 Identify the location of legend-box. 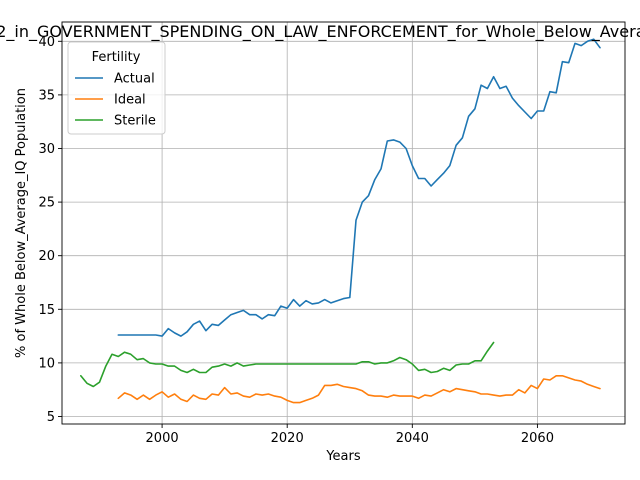
(116, 88).